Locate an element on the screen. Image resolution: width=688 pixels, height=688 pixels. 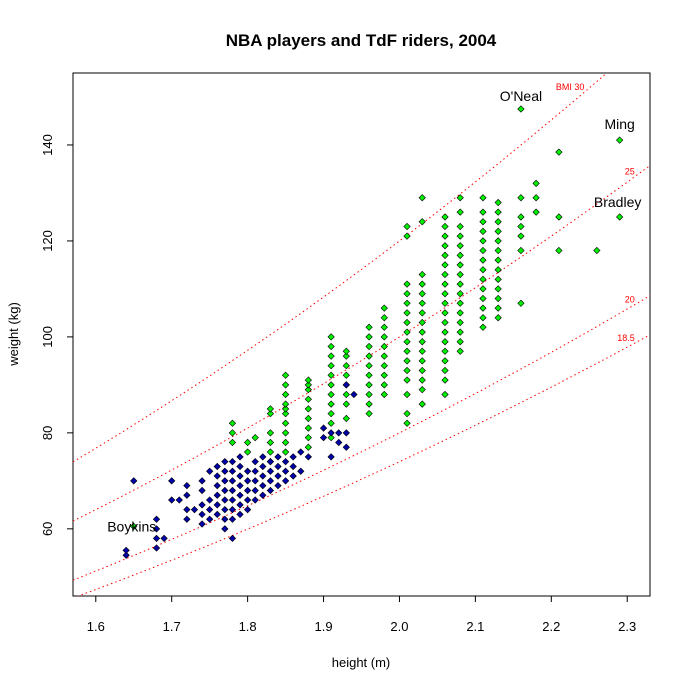
bmi-curve-label: 18.5 is located at coordinates (626, 338).